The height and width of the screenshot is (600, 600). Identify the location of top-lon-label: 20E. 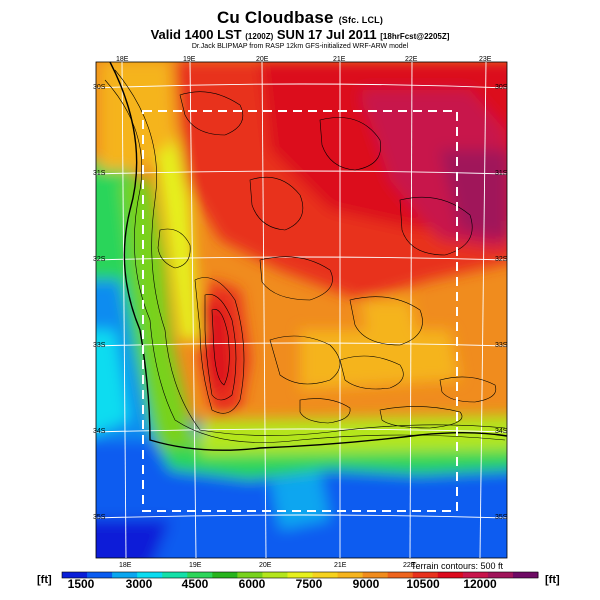
(262, 59).